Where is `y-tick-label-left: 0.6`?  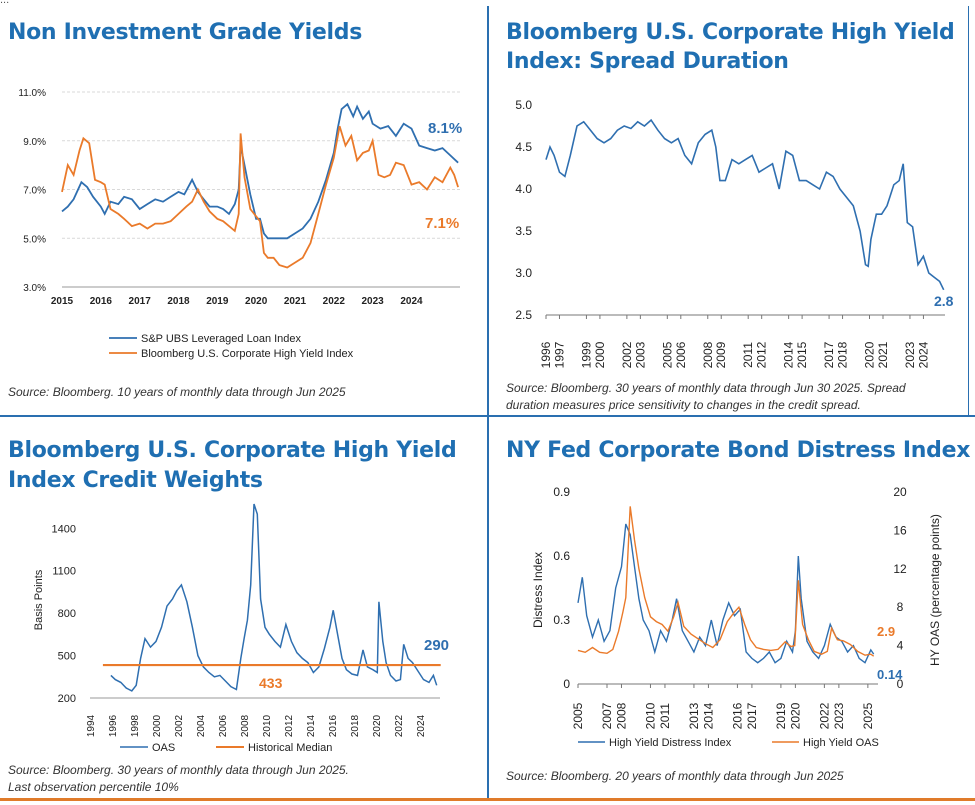
y-tick-label-left: 0.6 is located at coordinates (561, 556).